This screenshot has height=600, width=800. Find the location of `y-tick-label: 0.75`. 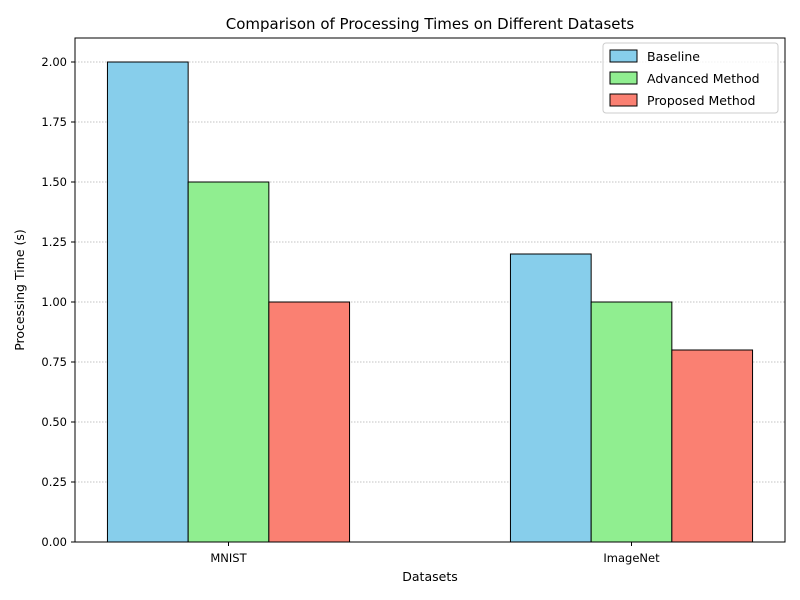

y-tick-label: 0.75 is located at coordinates (54, 362).